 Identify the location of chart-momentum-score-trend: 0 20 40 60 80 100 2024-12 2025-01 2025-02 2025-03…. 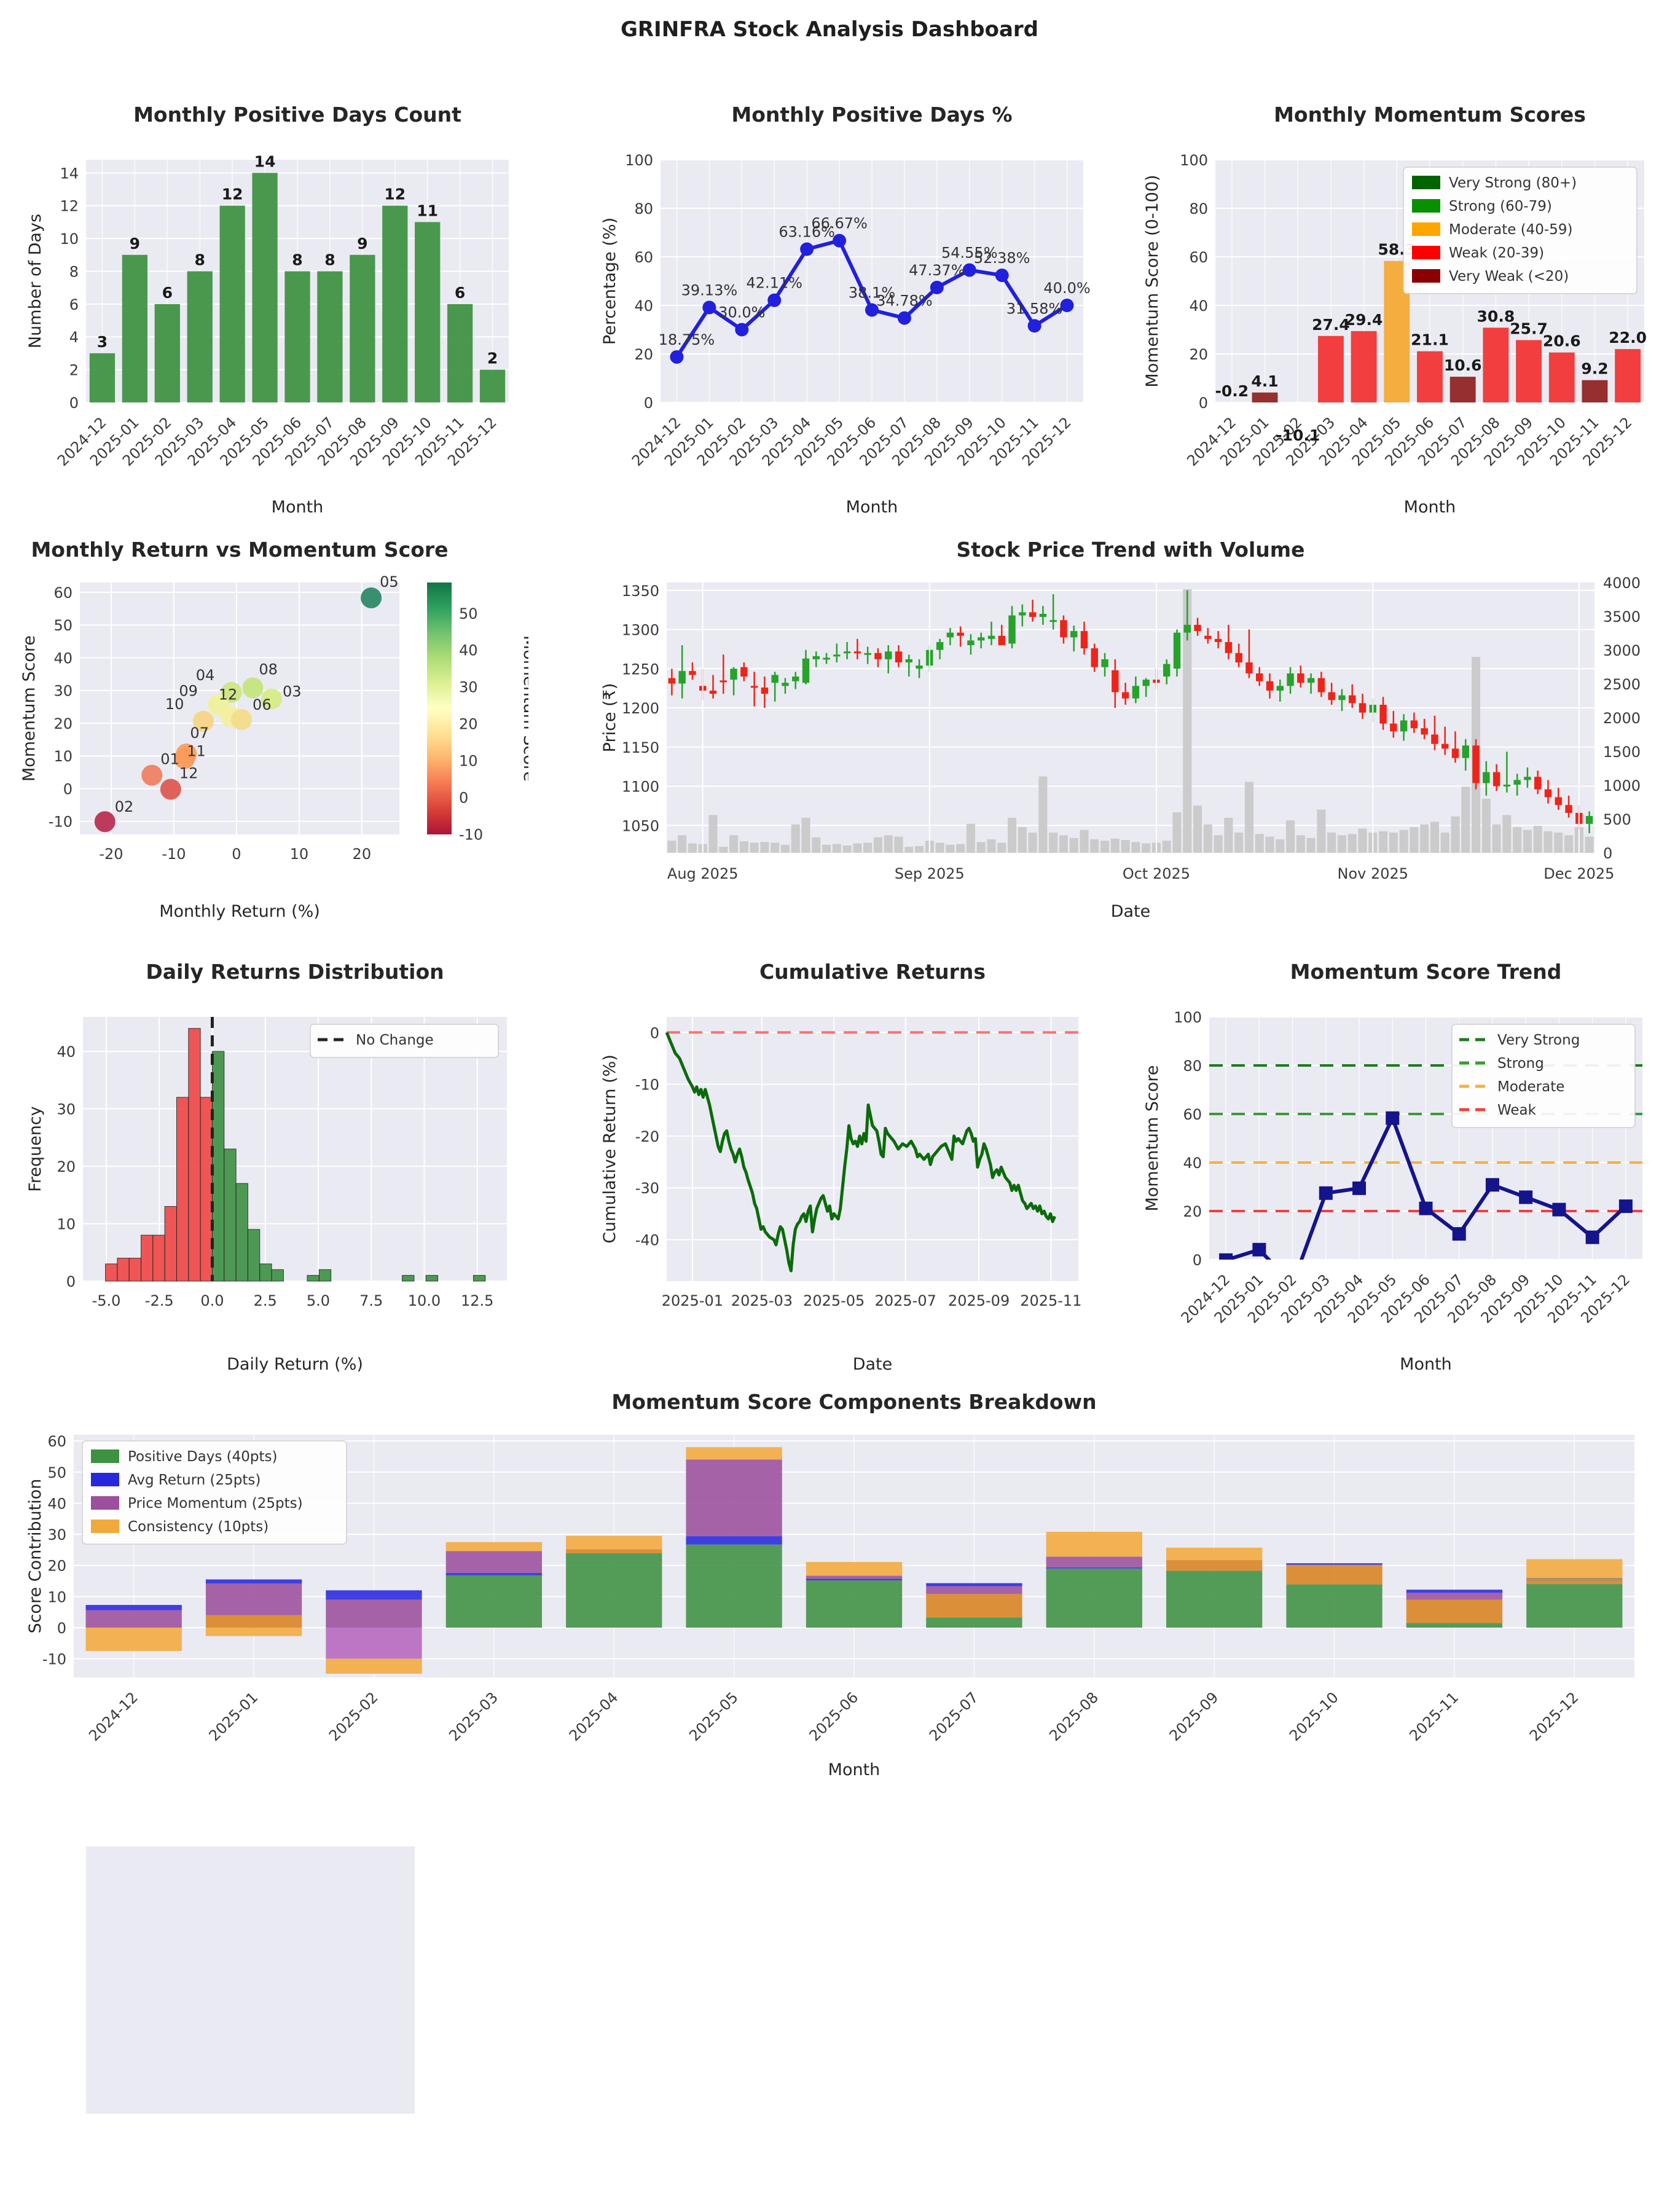
(1400, 1165).